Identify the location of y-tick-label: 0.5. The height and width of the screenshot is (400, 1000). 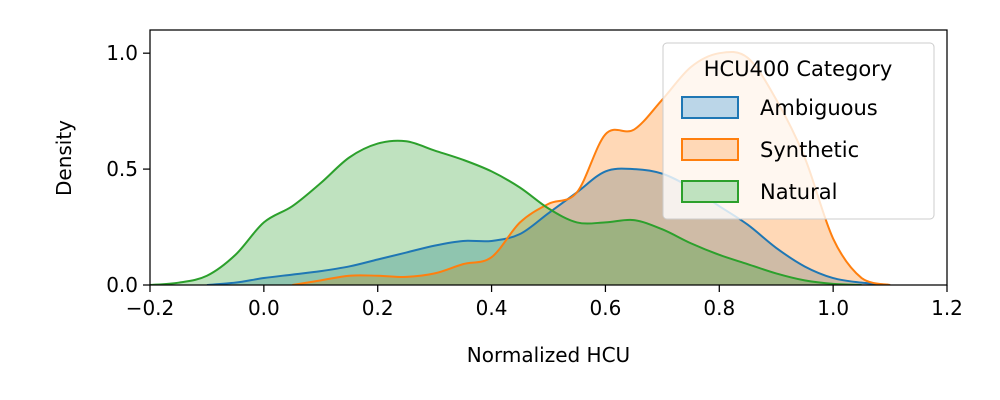
(122, 169).